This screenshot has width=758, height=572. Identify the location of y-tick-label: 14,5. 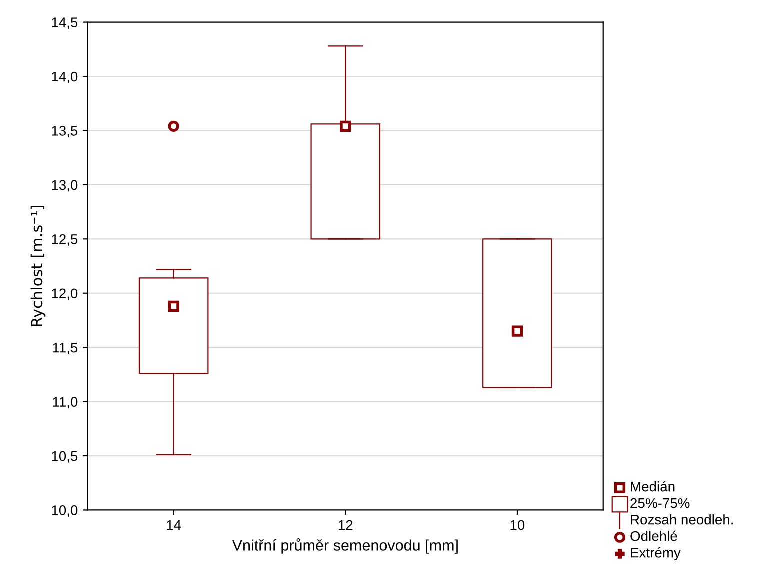
(65, 24).